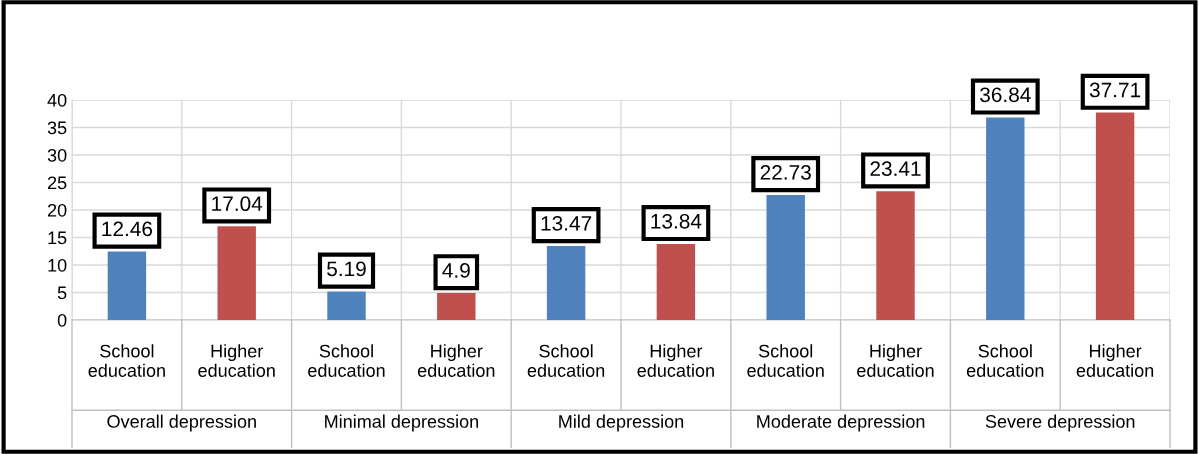 This screenshot has height=454, width=1199. Describe the element at coordinates (57, 183) in the screenshot. I see `y-tick-label: 25` at that location.